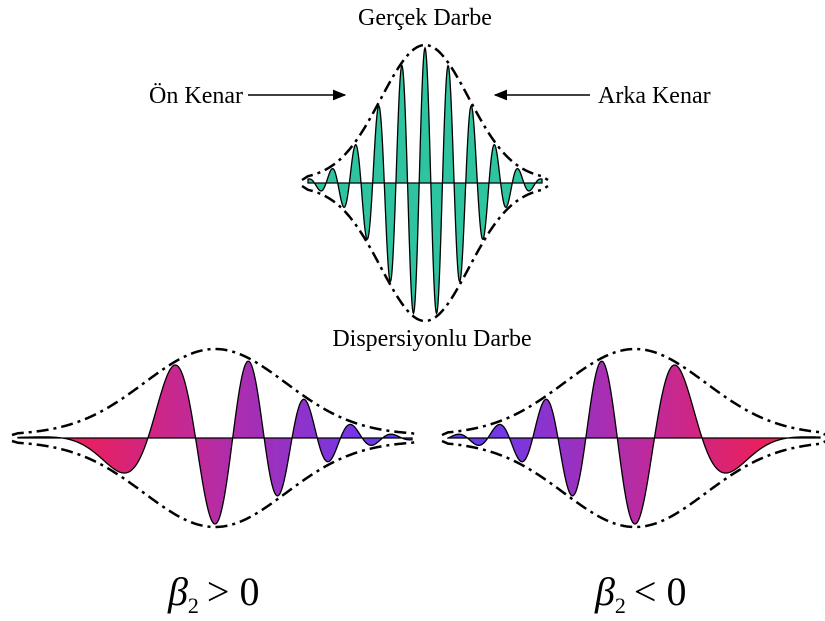  I want to click on case-label: β2 > 0, so click(213, 593).